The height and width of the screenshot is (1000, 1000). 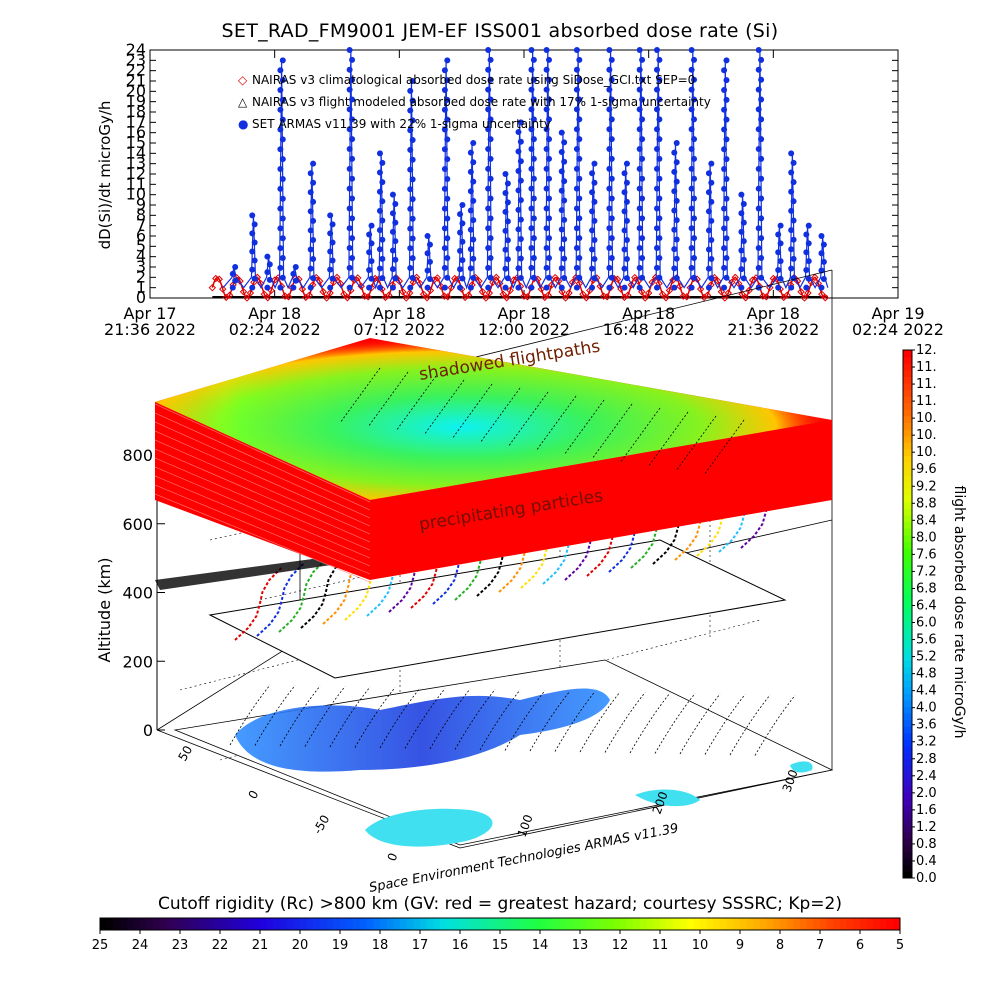 What do you see at coordinates (141, 256) in the screenshot?
I see `y-tick-label: 4` at bounding box center [141, 256].